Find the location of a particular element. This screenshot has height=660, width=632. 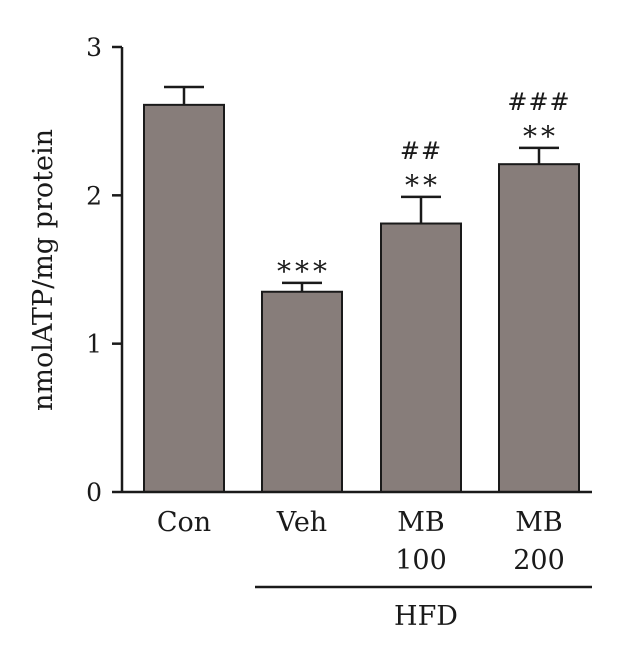

significance-marks: *****## **### is located at coordinates (423, 188).